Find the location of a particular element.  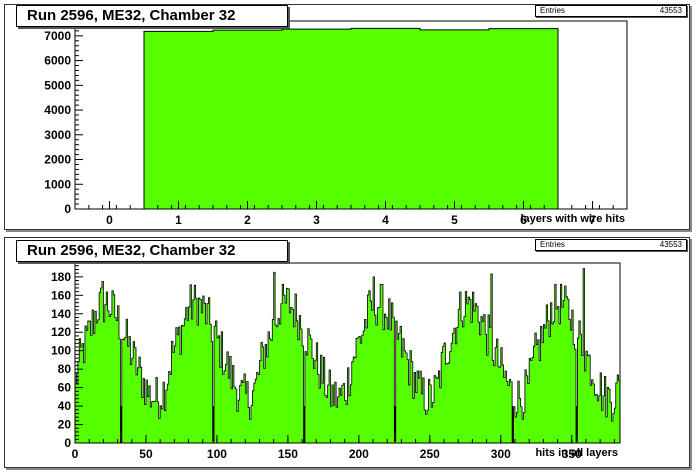

y-tick-label: 160 is located at coordinates (61, 295).